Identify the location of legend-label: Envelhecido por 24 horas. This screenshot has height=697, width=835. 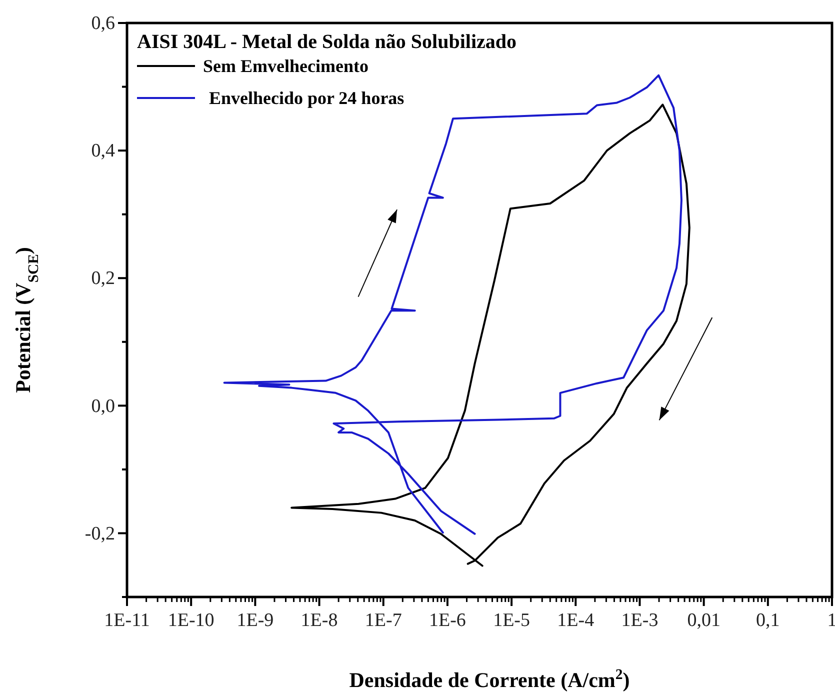
(306, 98).